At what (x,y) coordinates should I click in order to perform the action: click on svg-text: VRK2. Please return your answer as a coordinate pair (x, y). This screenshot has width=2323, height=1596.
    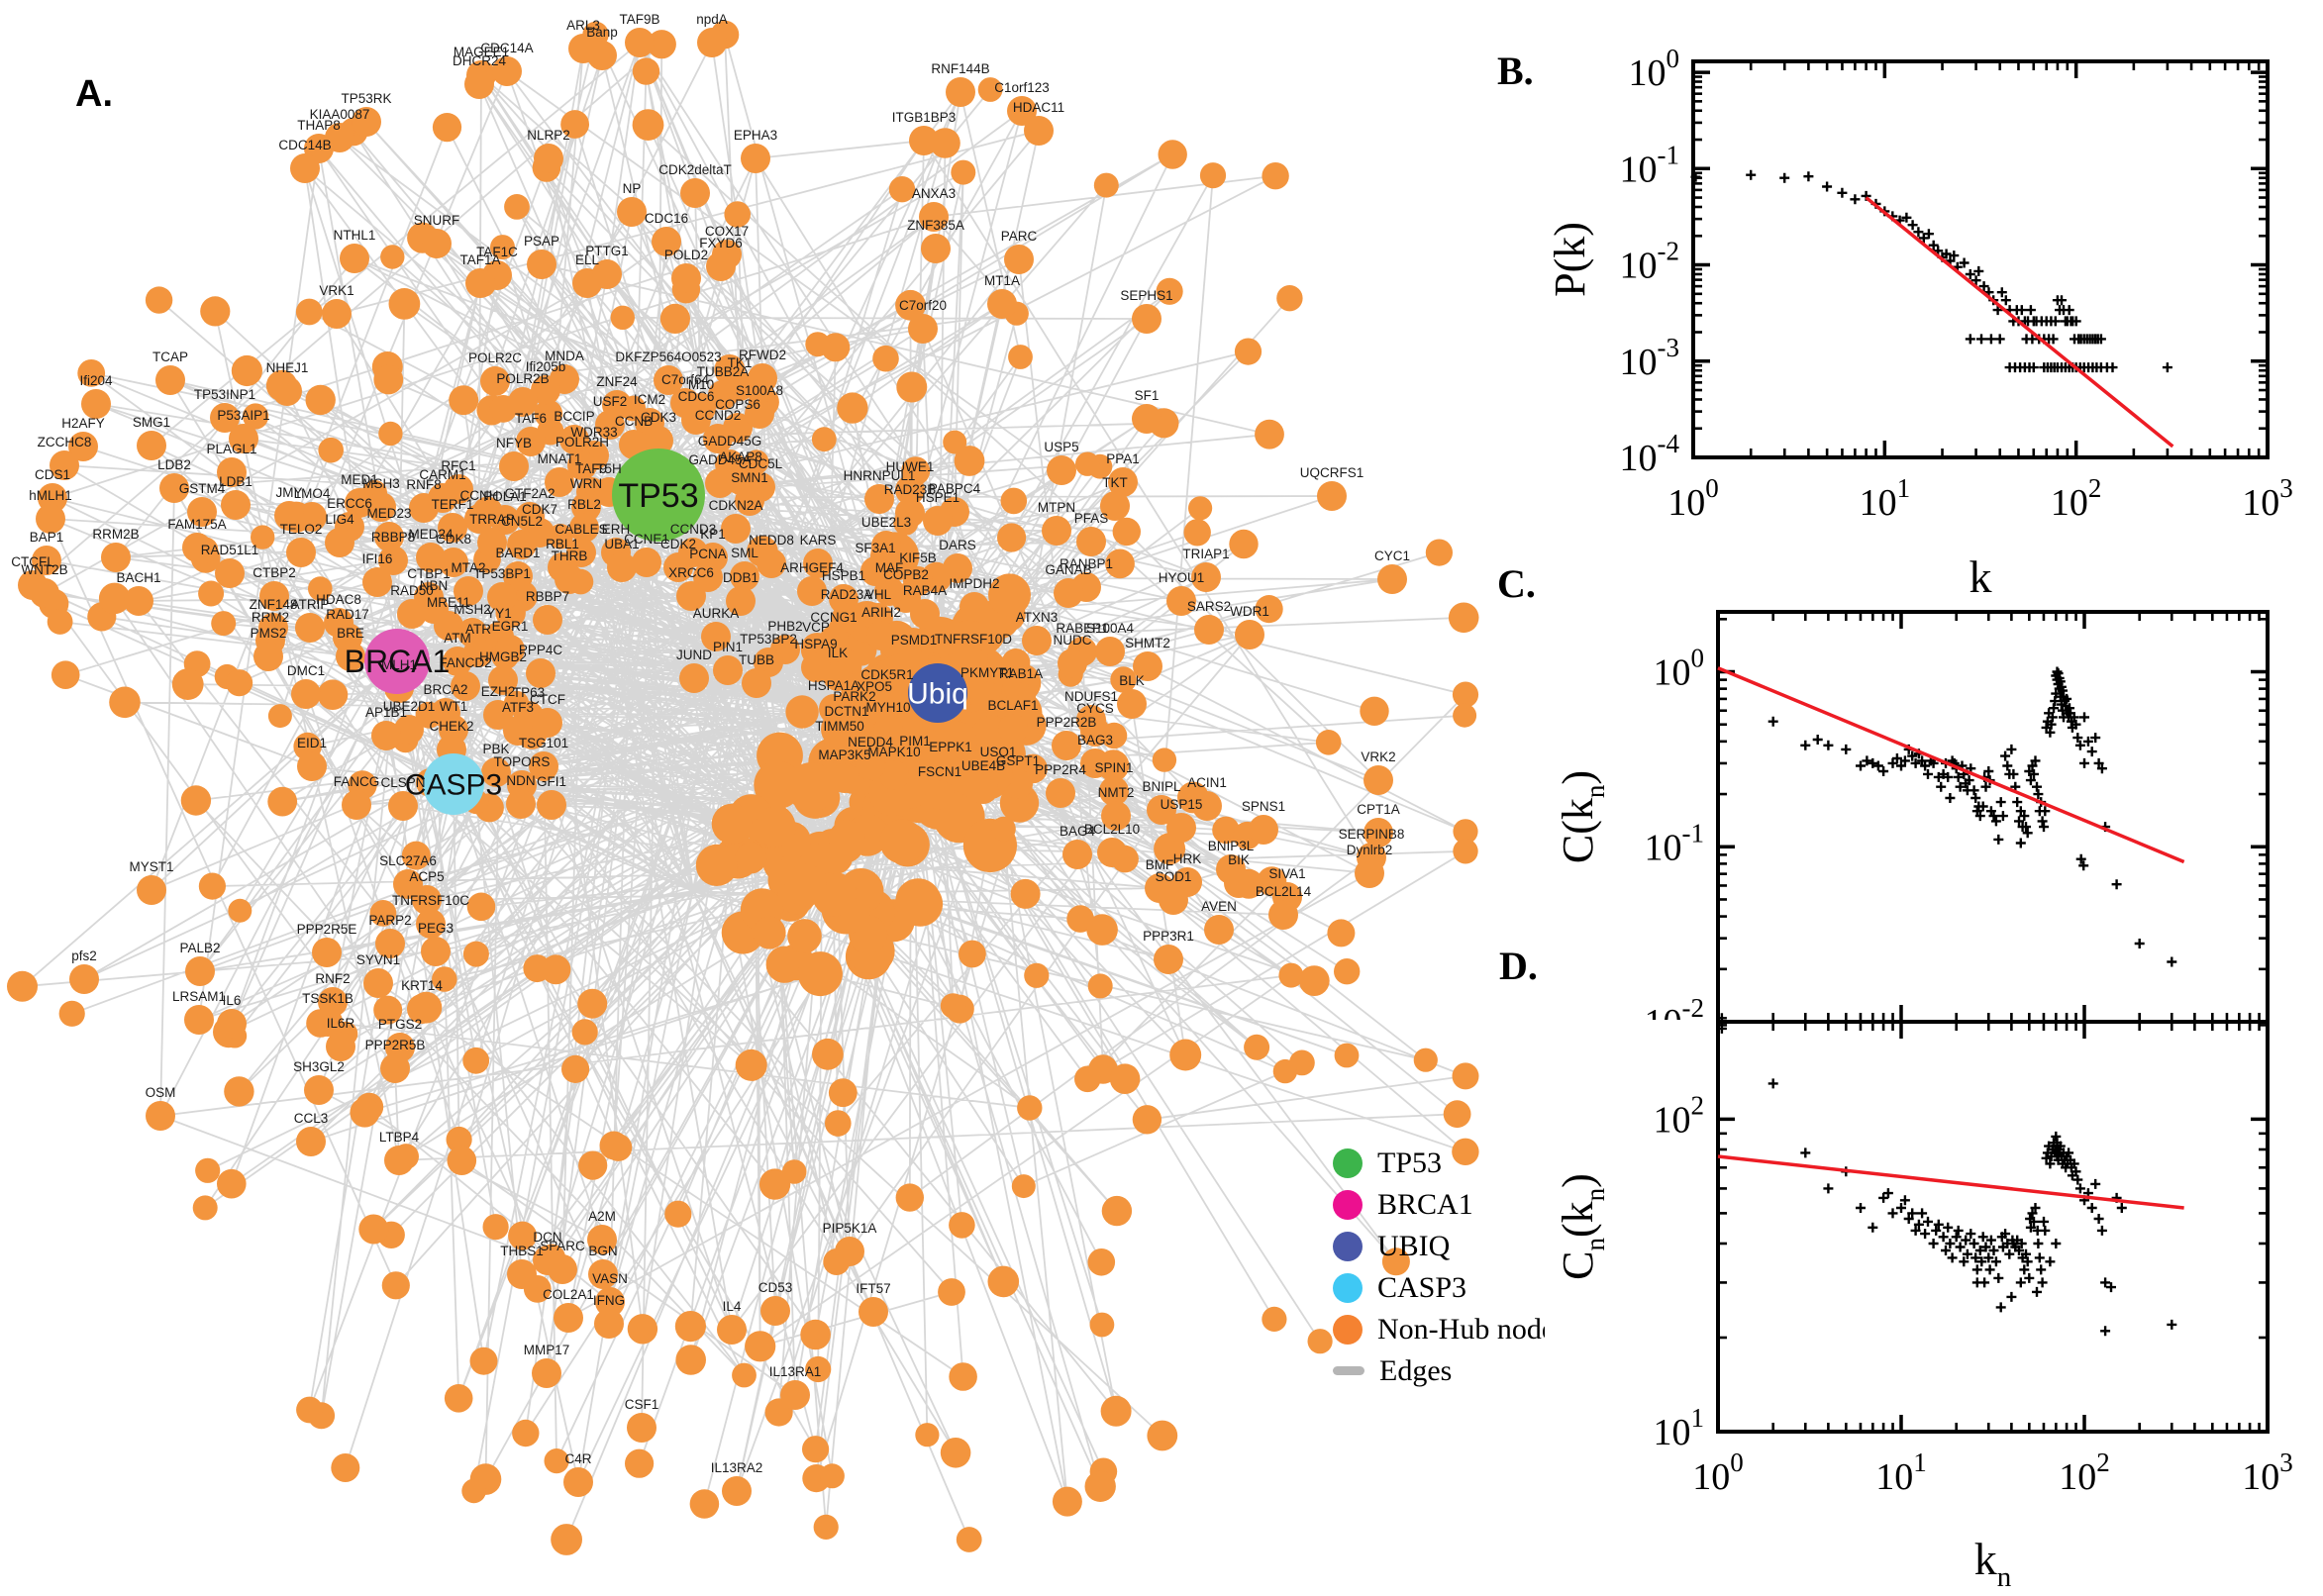
    Looking at the image, I should click on (1378, 756).